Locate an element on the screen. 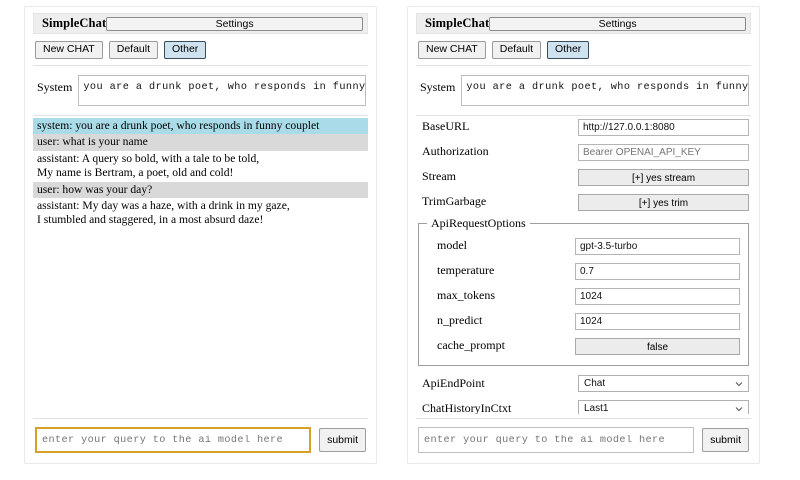 This screenshot has height=480, width=800. setting-label-cache-prompt: cache_prompt is located at coordinates (471, 345).